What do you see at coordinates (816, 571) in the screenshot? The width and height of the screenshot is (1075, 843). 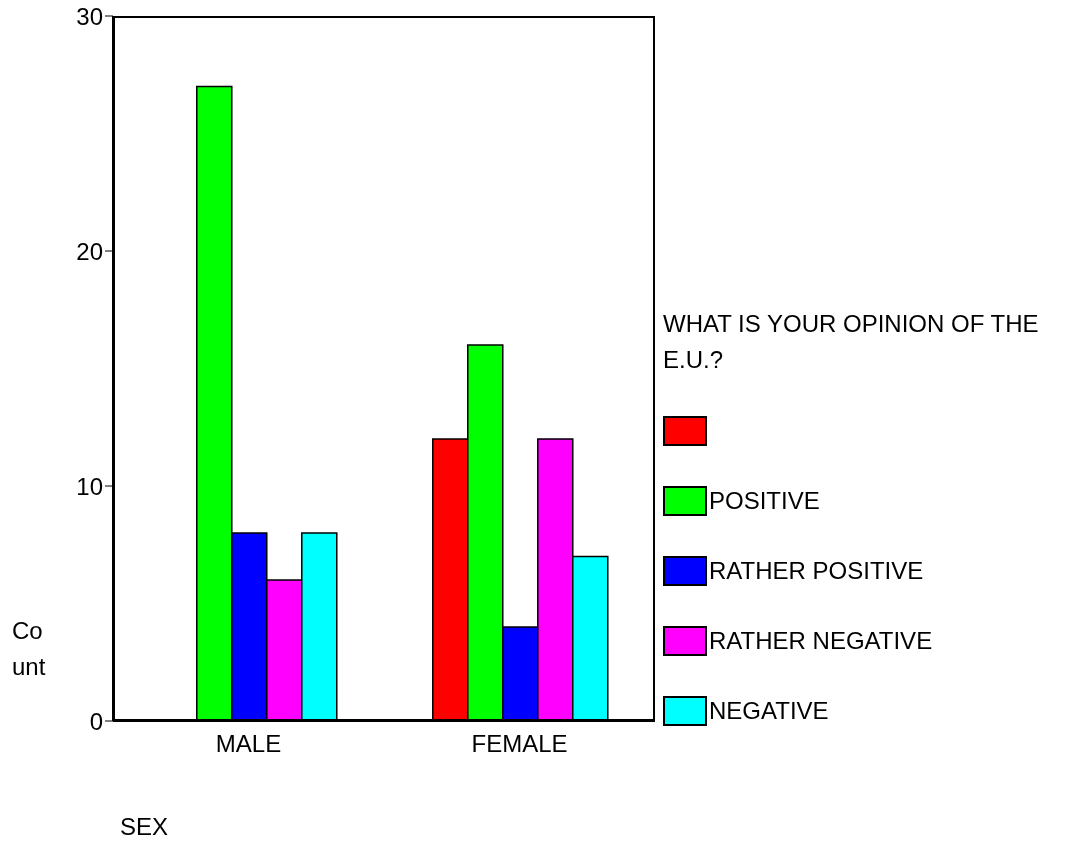 I see `legend-label: RATHER POSITIVE` at bounding box center [816, 571].